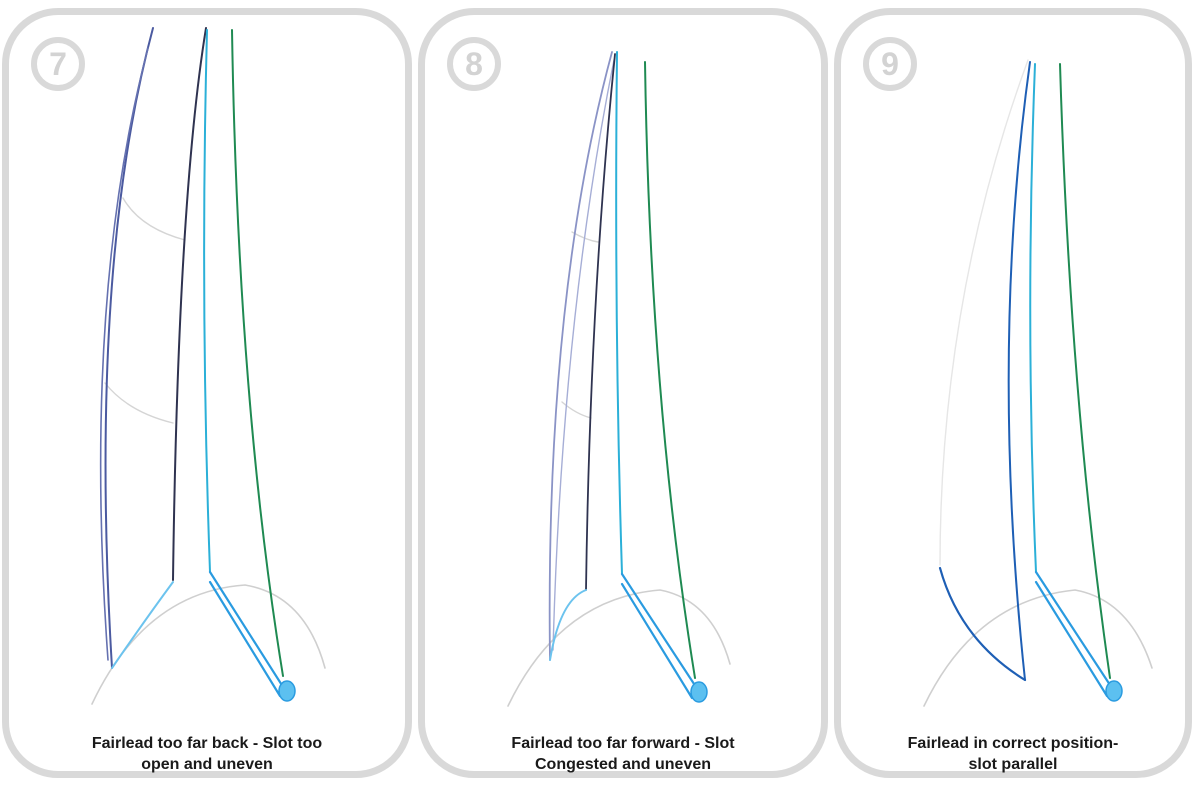 The image size is (1196, 787). I want to click on caption-line-2: slot parallel, so click(1013, 764).